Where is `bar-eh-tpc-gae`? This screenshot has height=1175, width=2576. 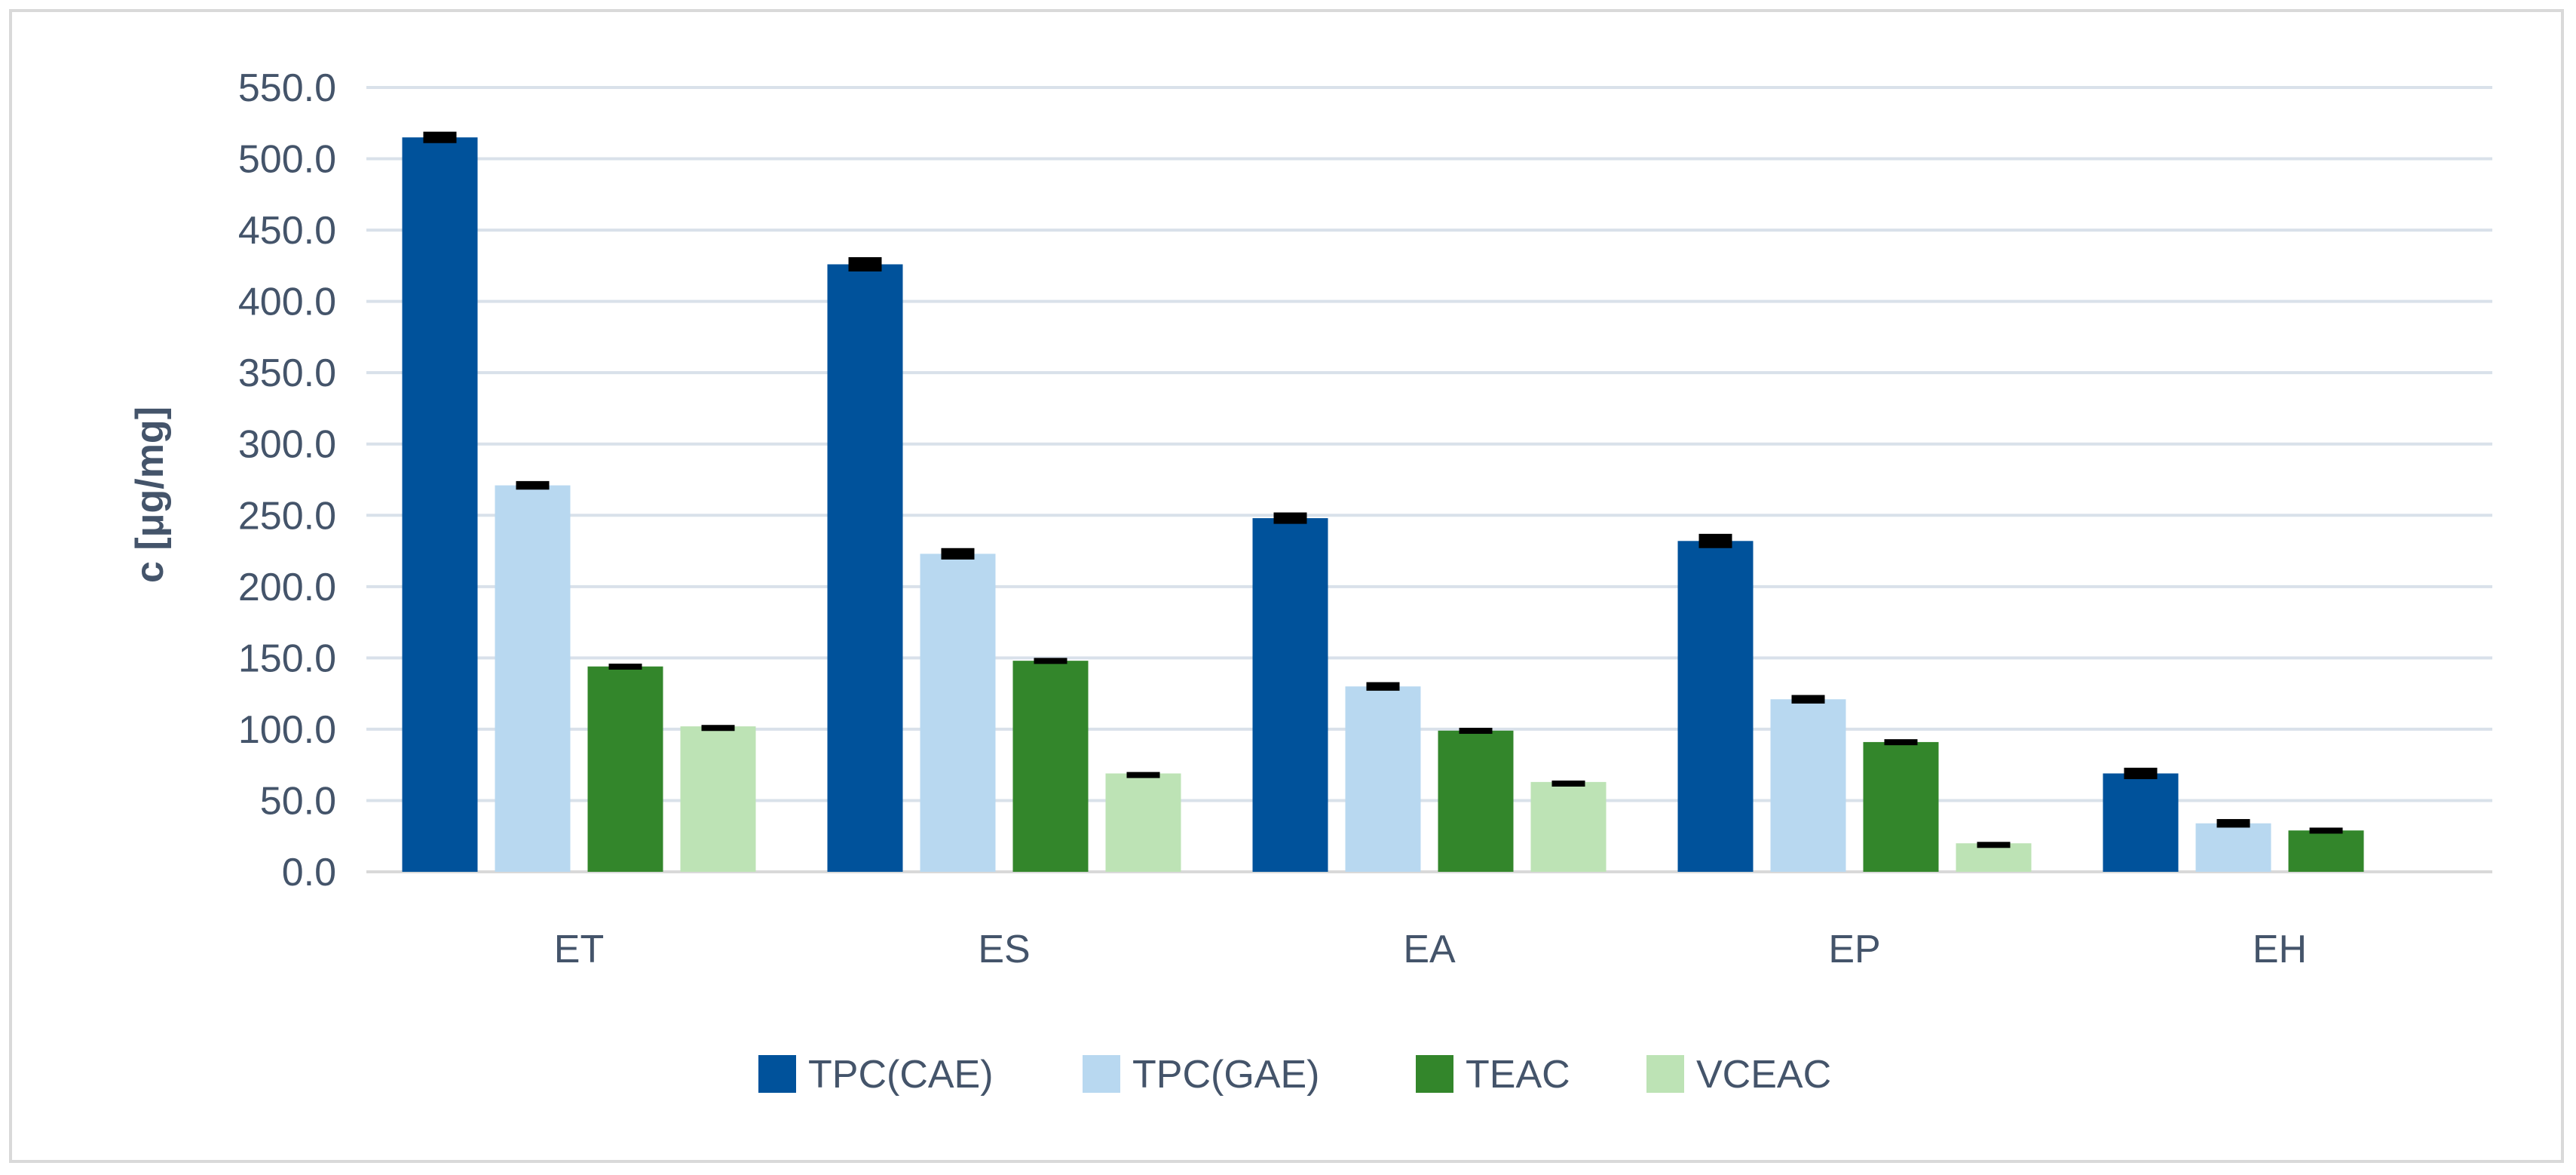 bar-eh-tpc-gae is located at coordinates (2233, 847).